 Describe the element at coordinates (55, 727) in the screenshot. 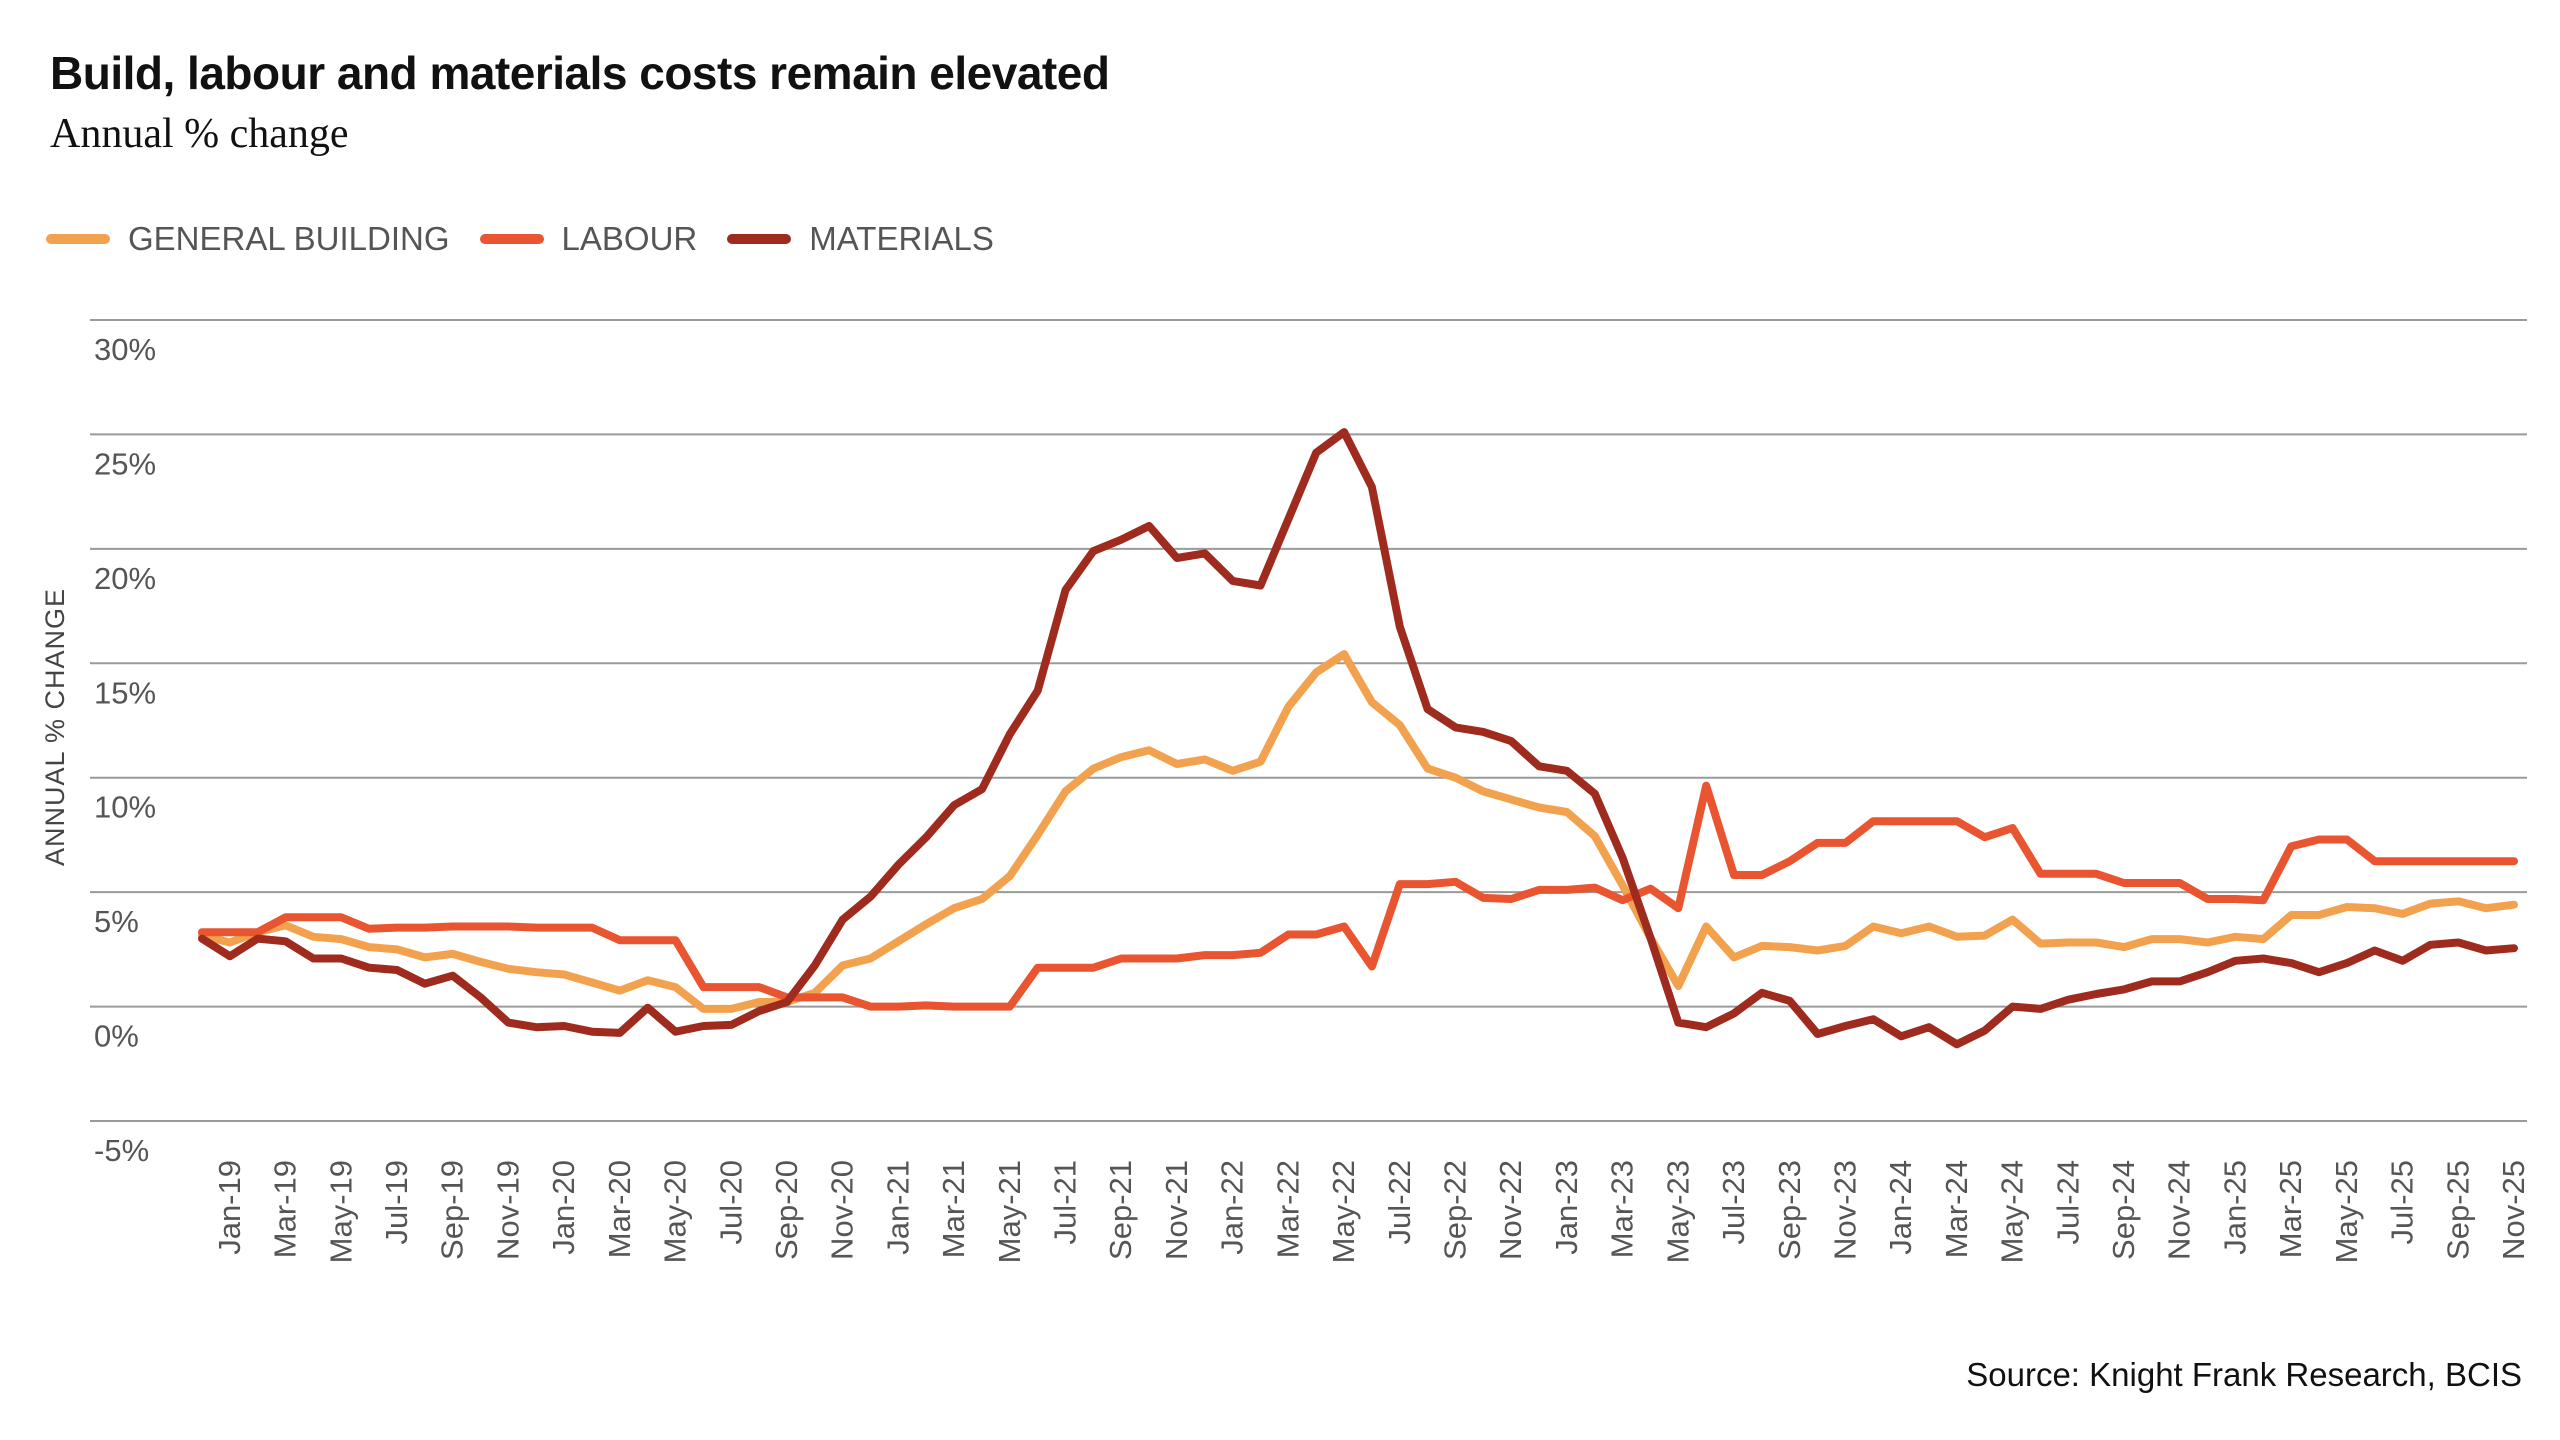

I see `y-axis-title: ANNUAL % CHANGE` at that location.